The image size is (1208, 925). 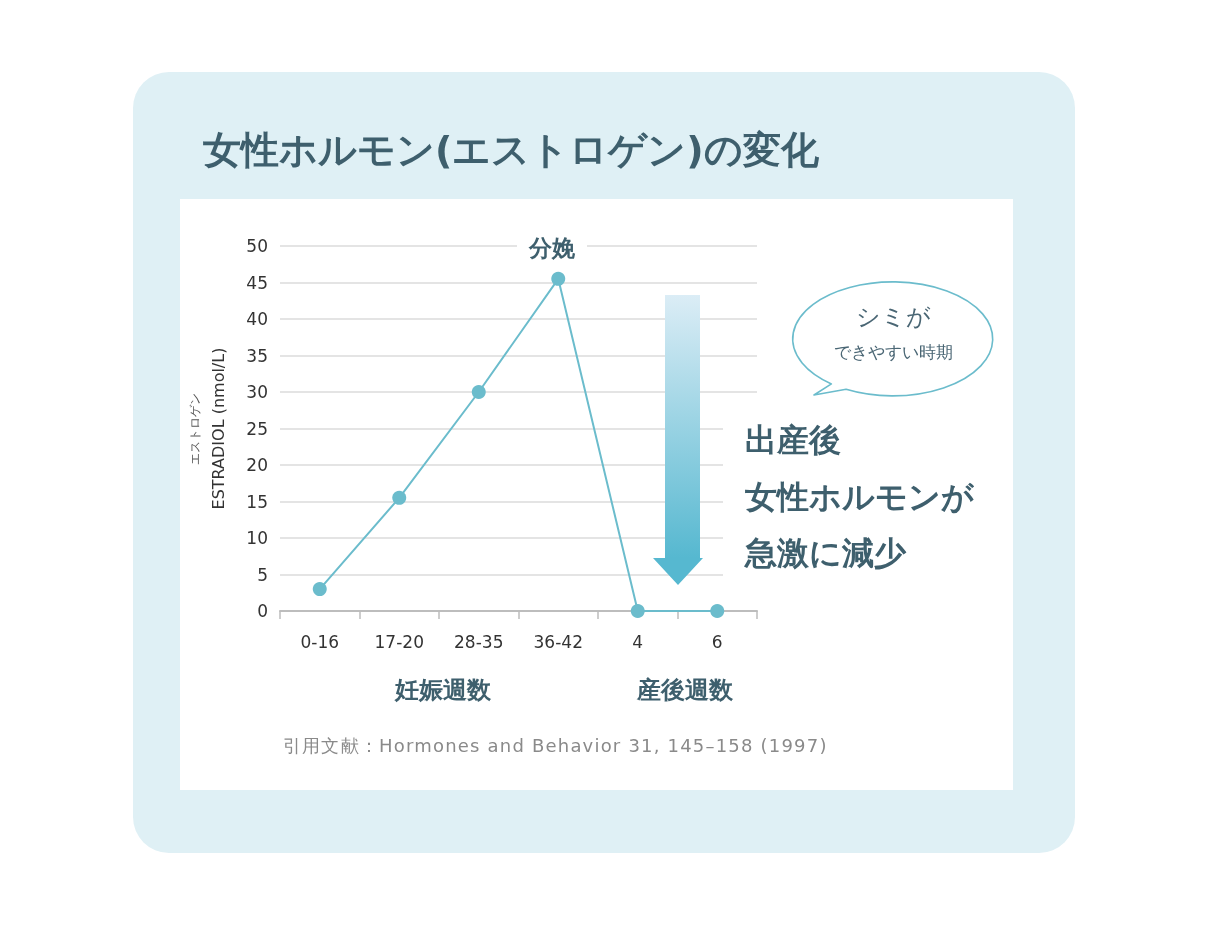 I want to click on x-tick-label: 36-42, so click(x=558, y=641).